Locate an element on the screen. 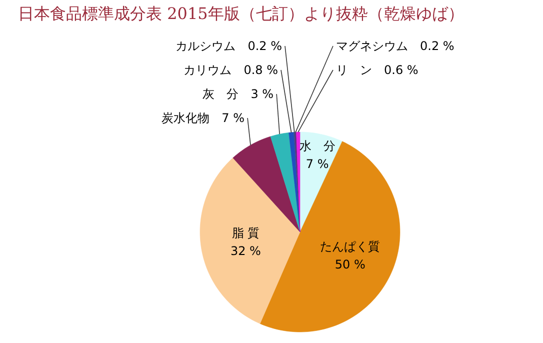  chart-title: 日本食品標準成分表 2015年版（七訂）より抜粋（乾燥ゆば） is located at coordinates (241, 13).